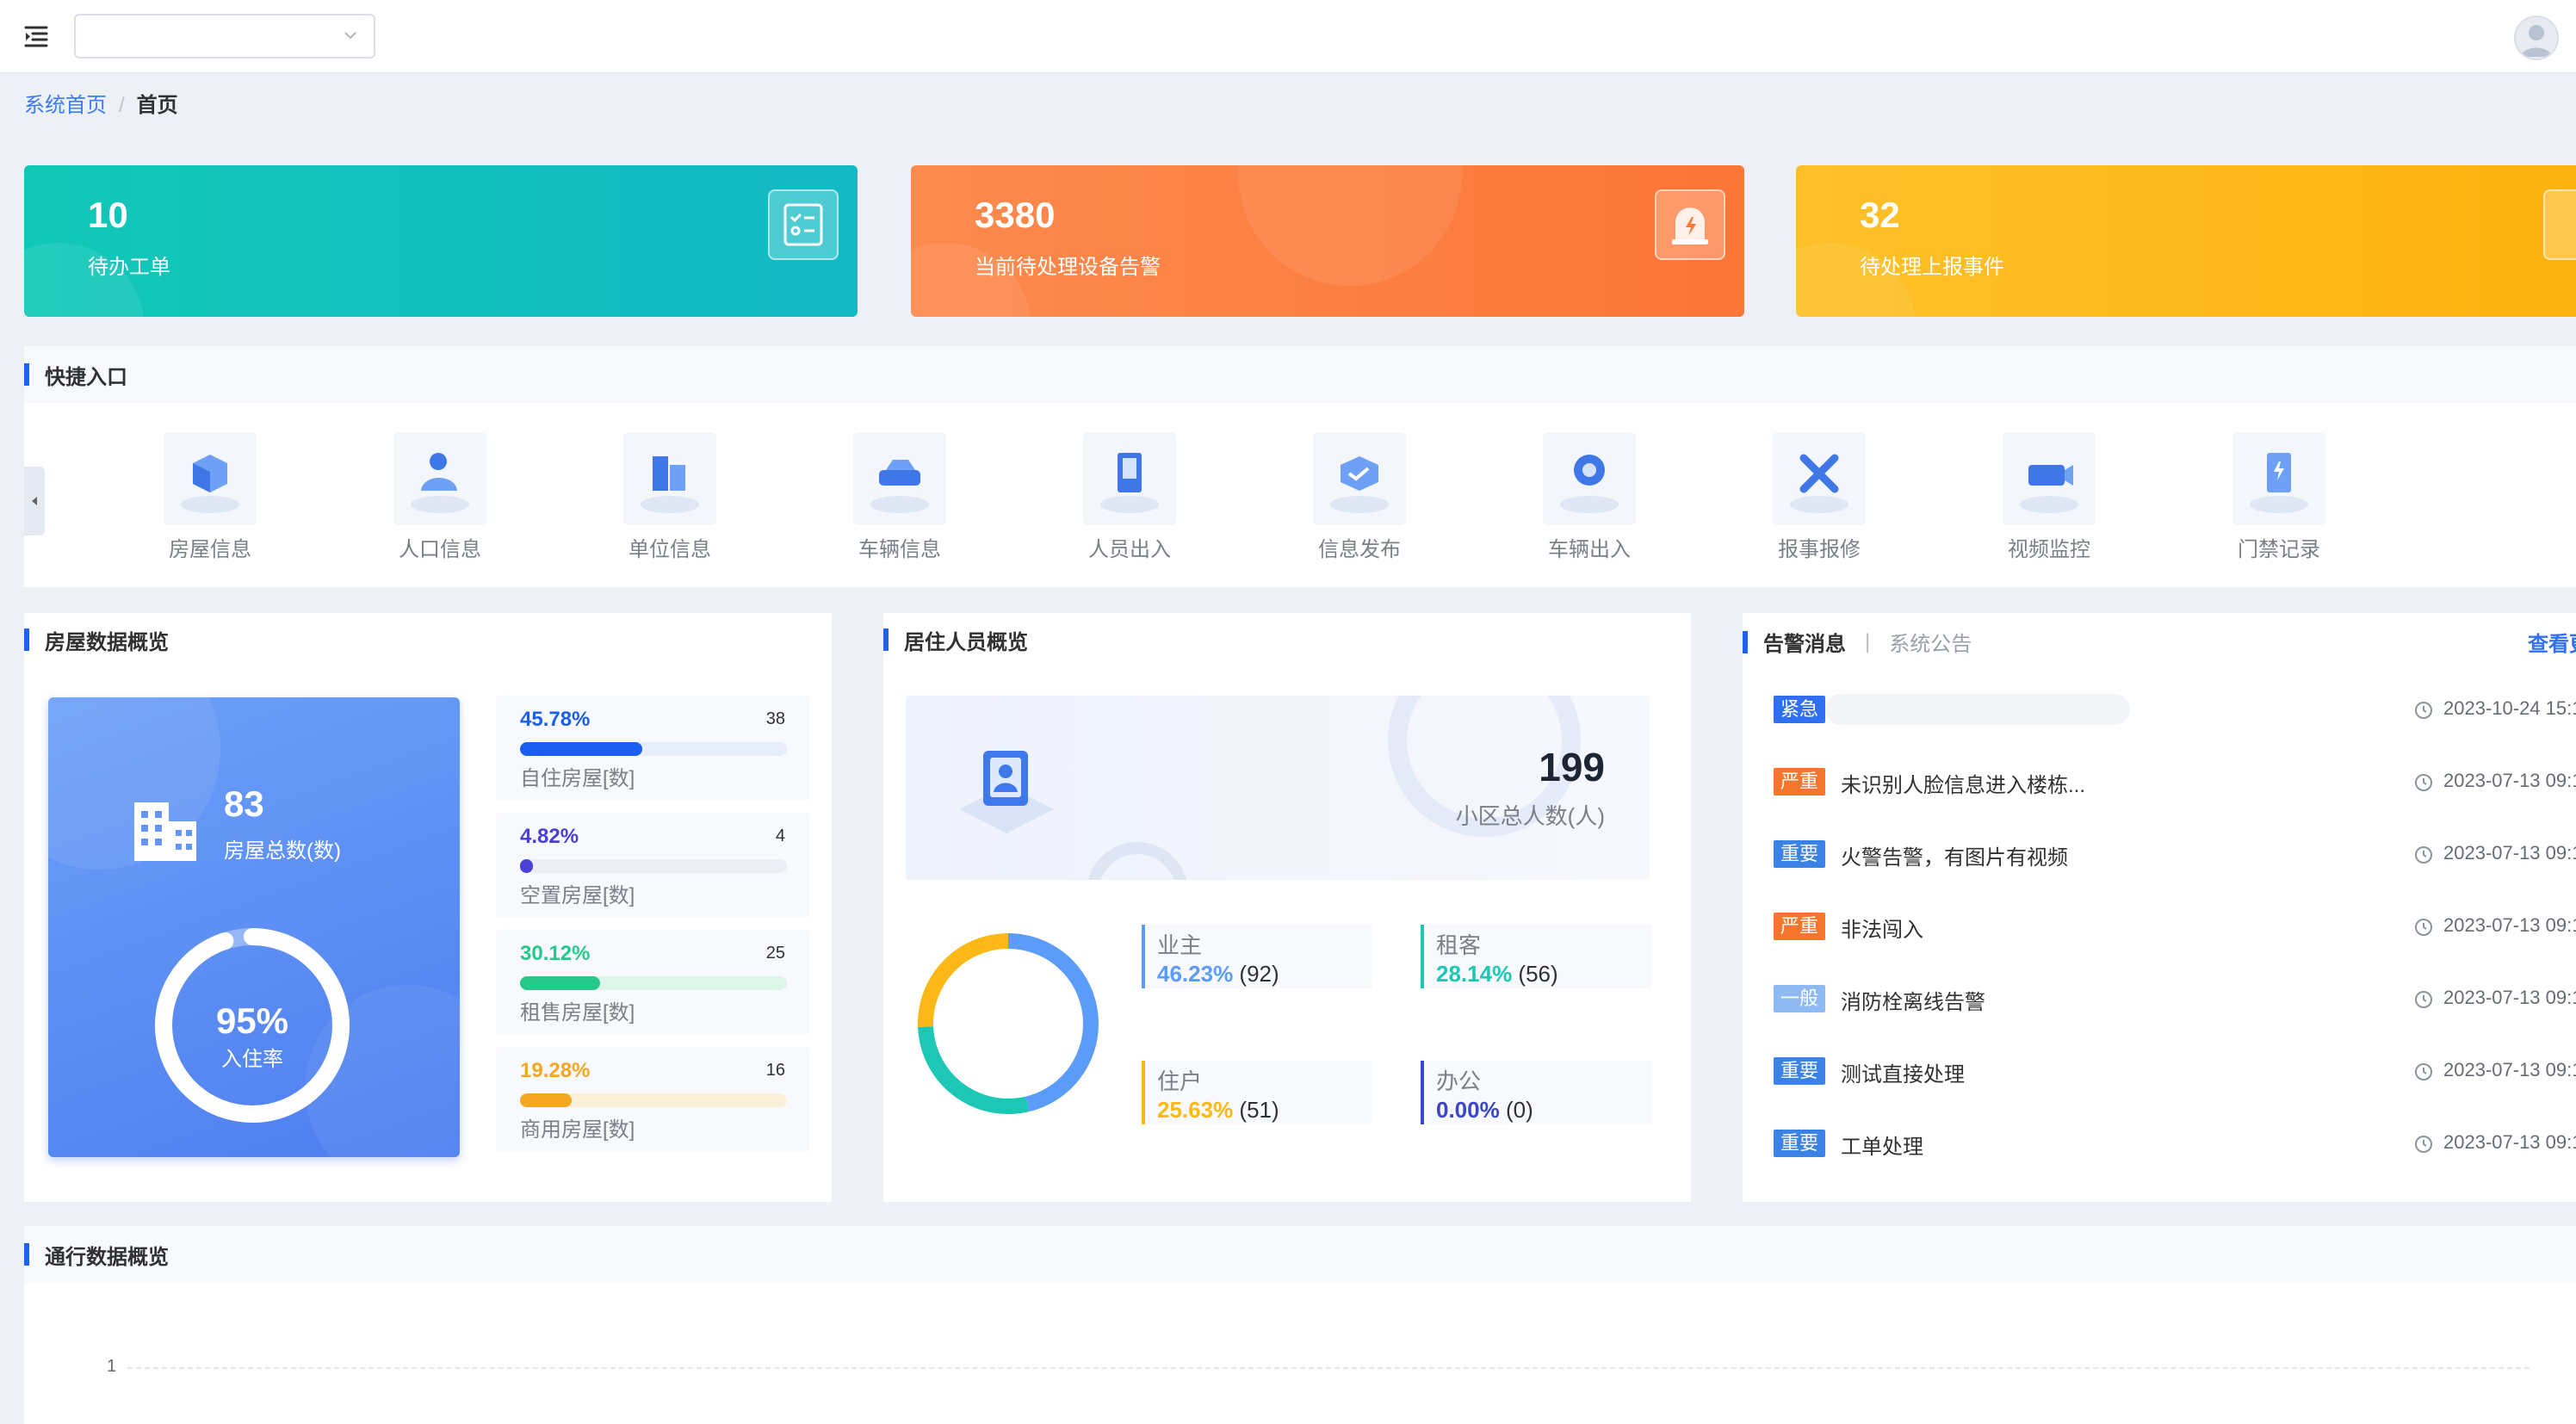 The width and height of the screenshot is (2576, 1424). I want to click on house-stat-row: 30.12% 25 租售房屋[数], so click(652, 982).